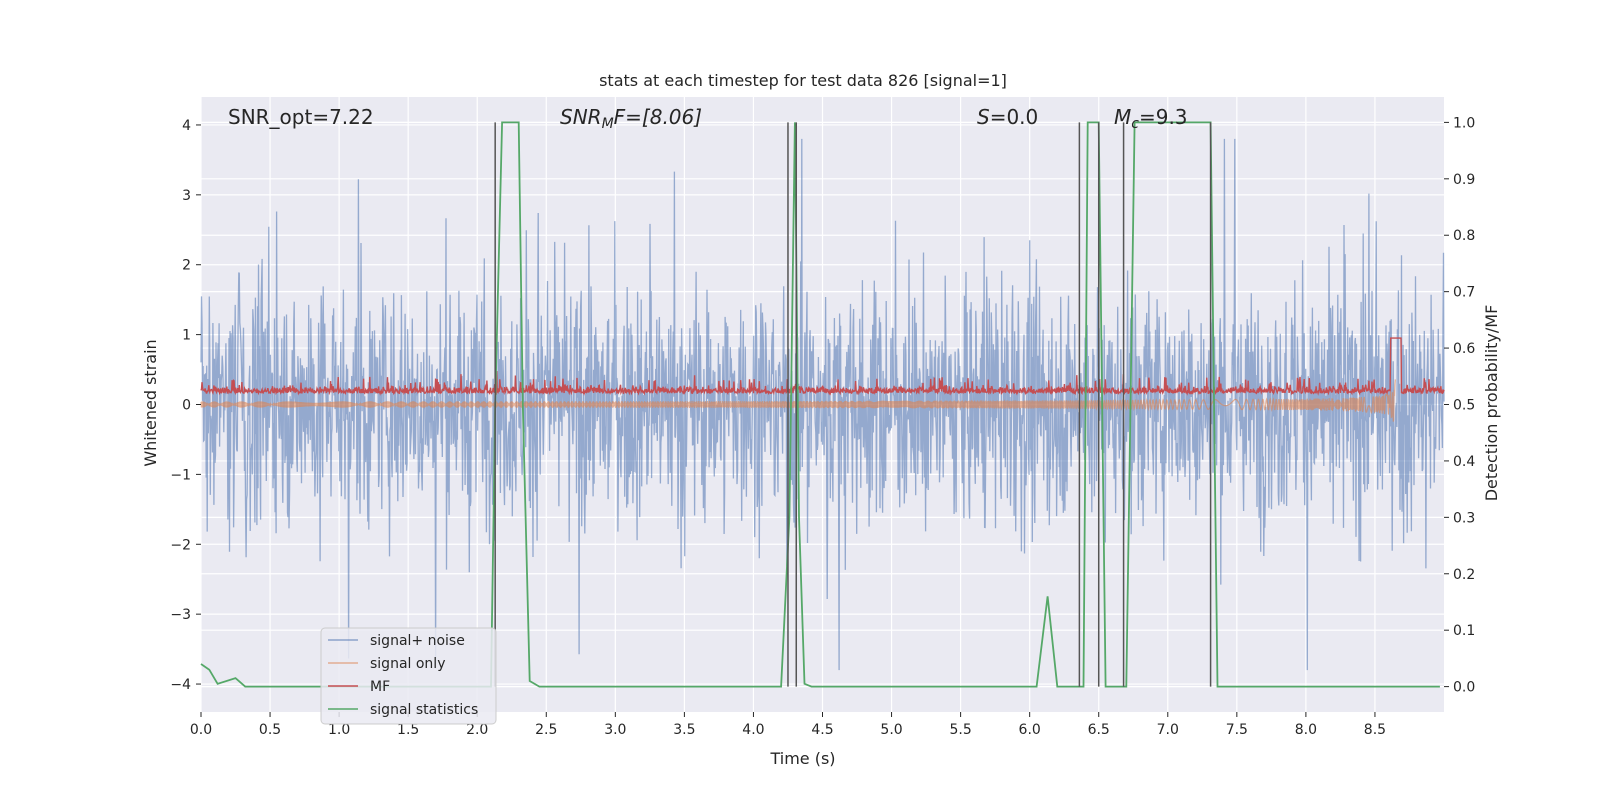  What do you see at coordinates (1099, 730) in the screenshot?
I see `x-tick-label: 6.5` at bounding box center [1099, 730].